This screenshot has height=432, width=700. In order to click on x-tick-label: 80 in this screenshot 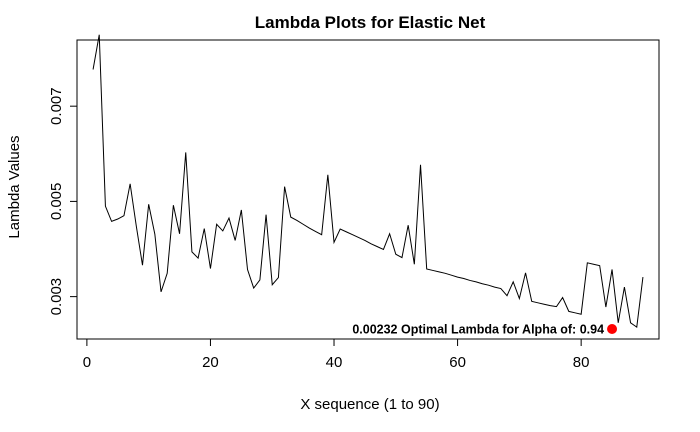, I will do `click(581, 362)`.